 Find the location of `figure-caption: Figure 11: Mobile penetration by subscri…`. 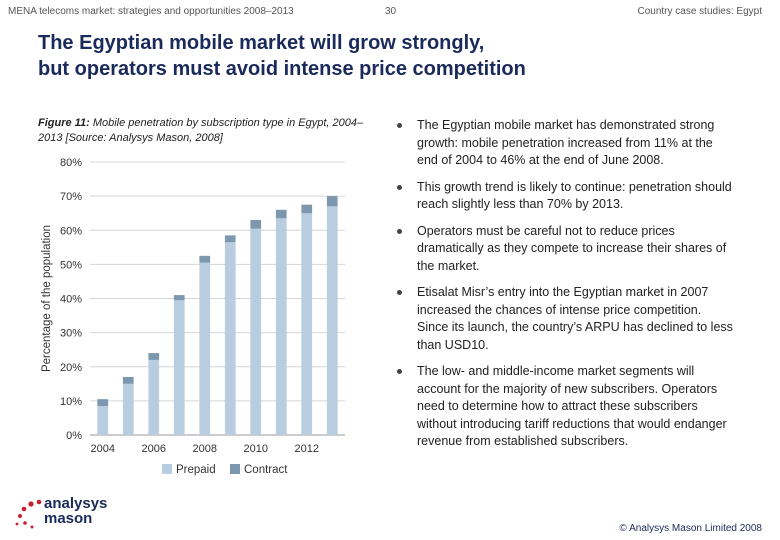

figure-caption: Figure 11: Mobile penetration by subscri… is located at coordinates (208, 131).